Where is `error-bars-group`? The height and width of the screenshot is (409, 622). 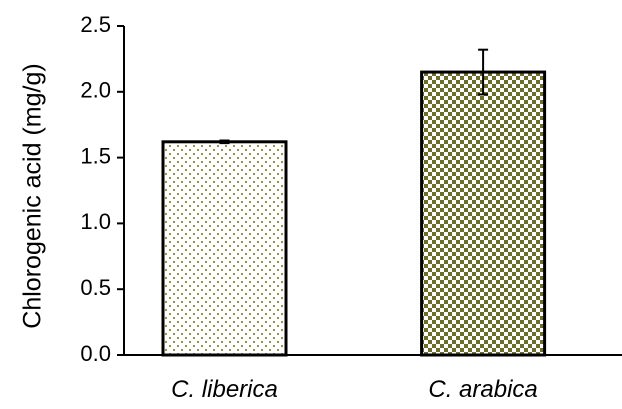 error-bars-group is located at coordinates (354, 96).